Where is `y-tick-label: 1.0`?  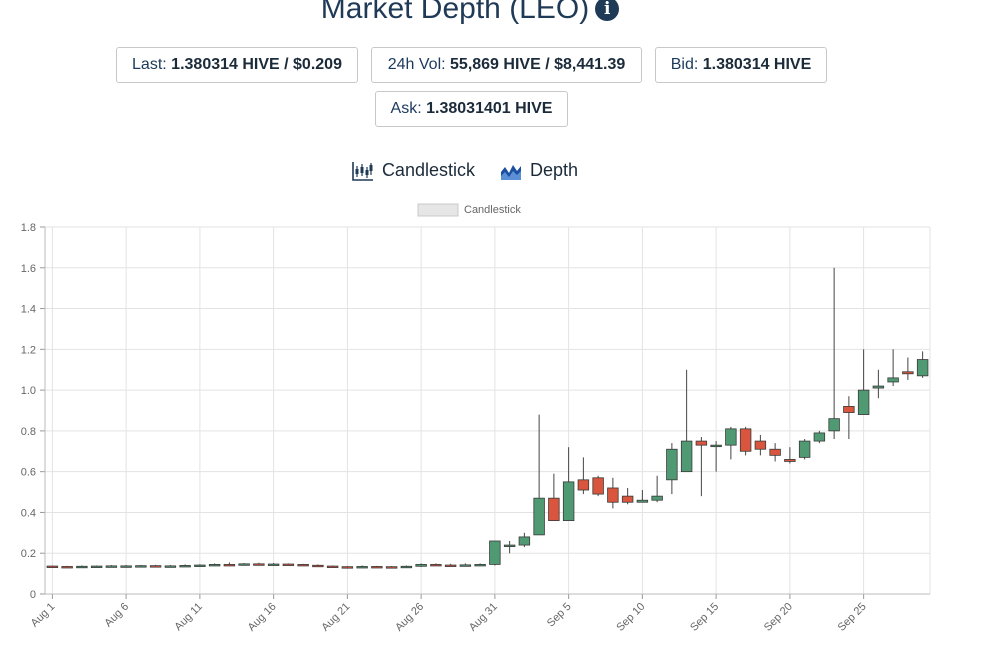
y-tick-label: 1.0 is located at coordinates (28, 391).